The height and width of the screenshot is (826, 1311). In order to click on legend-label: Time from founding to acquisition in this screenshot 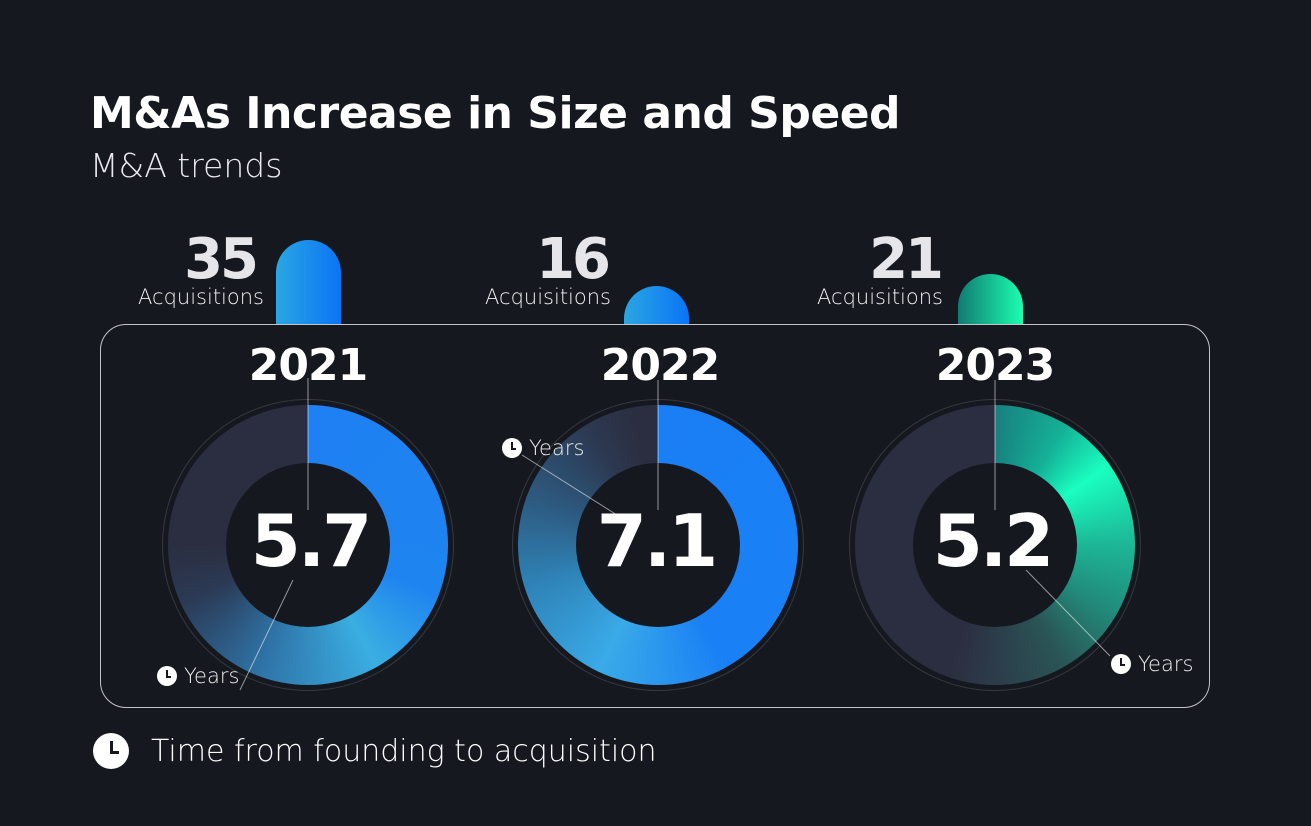, I will do `click(404, 751)`.